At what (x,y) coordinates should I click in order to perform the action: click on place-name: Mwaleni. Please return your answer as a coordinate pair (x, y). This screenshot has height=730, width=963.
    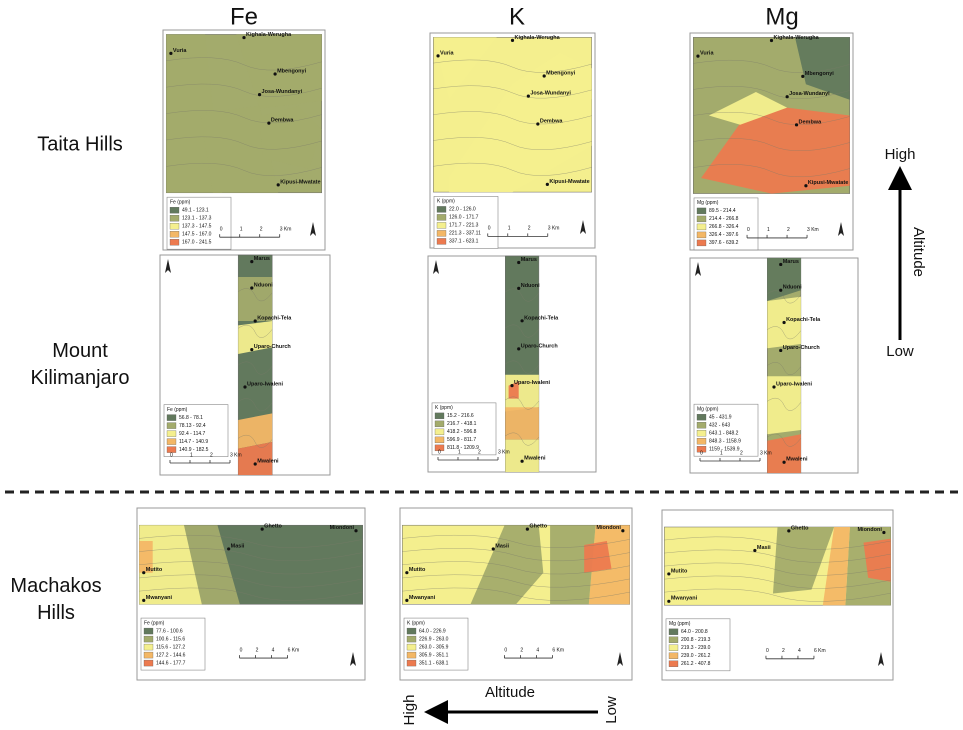
    Looking at the image, I should click on (797, 460).